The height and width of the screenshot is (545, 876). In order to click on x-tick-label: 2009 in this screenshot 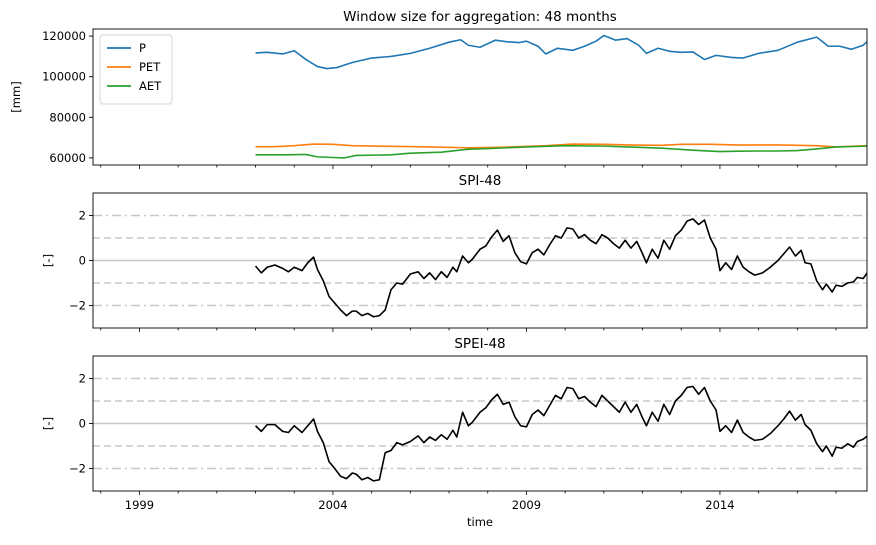, I will do `click(526, 505)`.